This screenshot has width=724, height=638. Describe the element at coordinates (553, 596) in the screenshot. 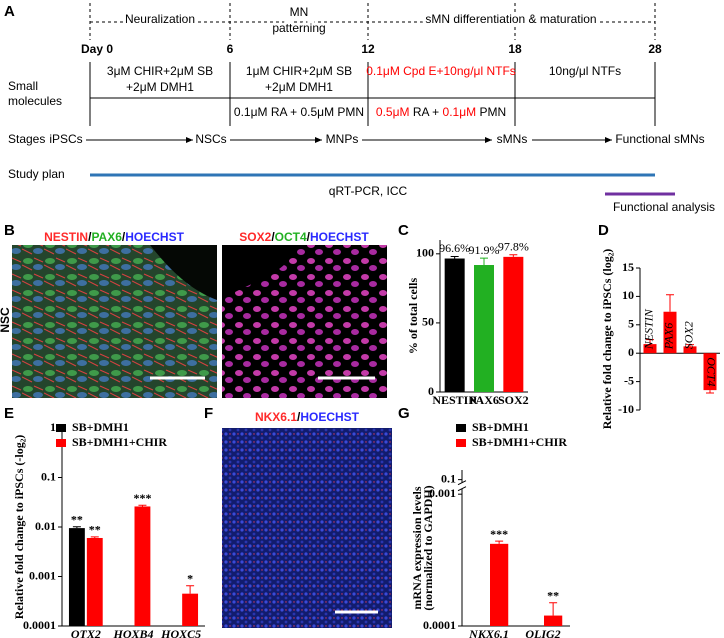

I see `significance-label: **` at that location.